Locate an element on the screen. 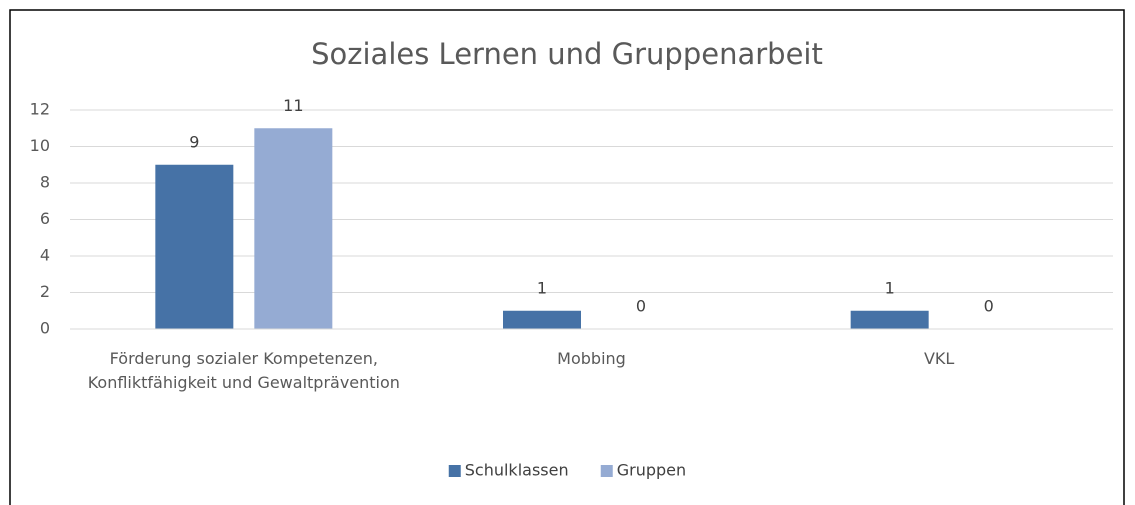  data-label: 9 is located at coordinates (194, 141).